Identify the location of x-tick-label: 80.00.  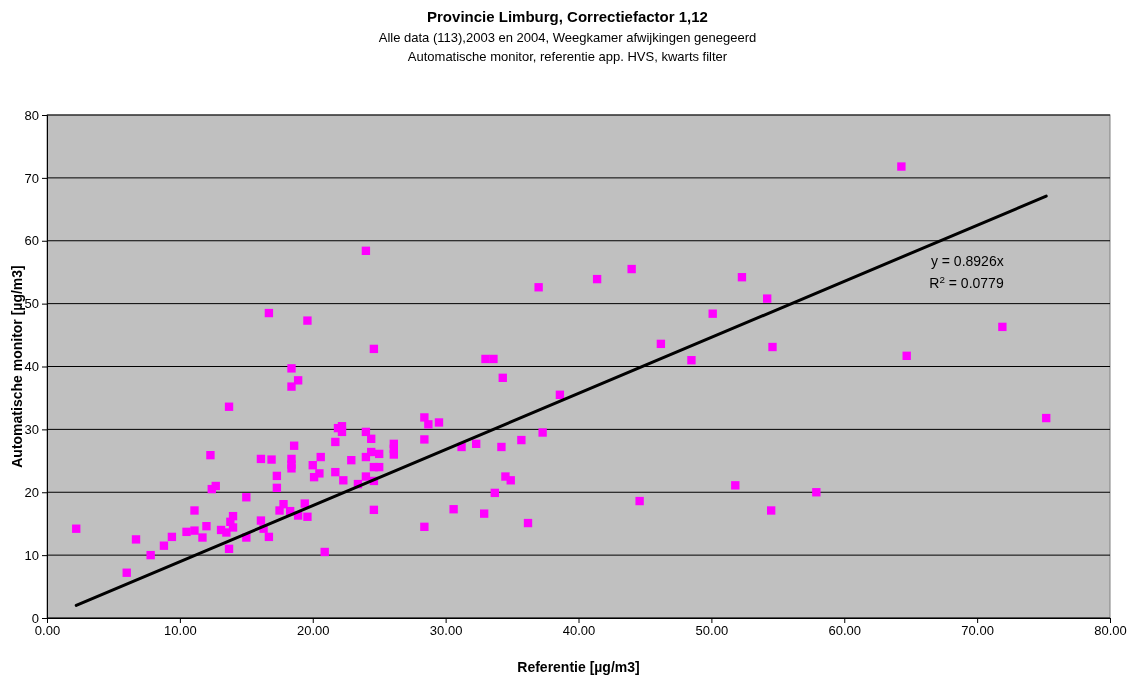
(1110, 631).